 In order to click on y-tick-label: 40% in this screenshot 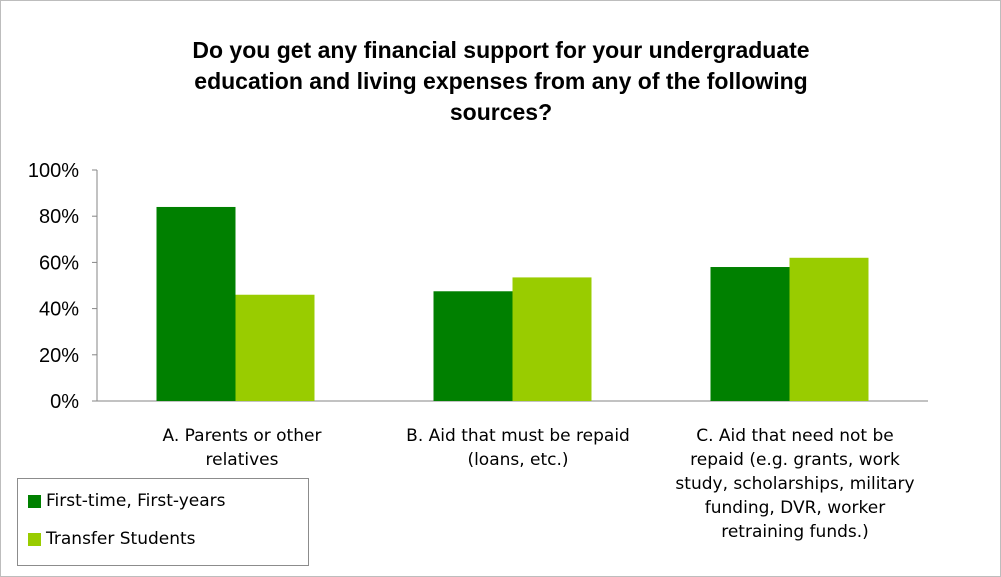, I will do `click(59, 310)`.